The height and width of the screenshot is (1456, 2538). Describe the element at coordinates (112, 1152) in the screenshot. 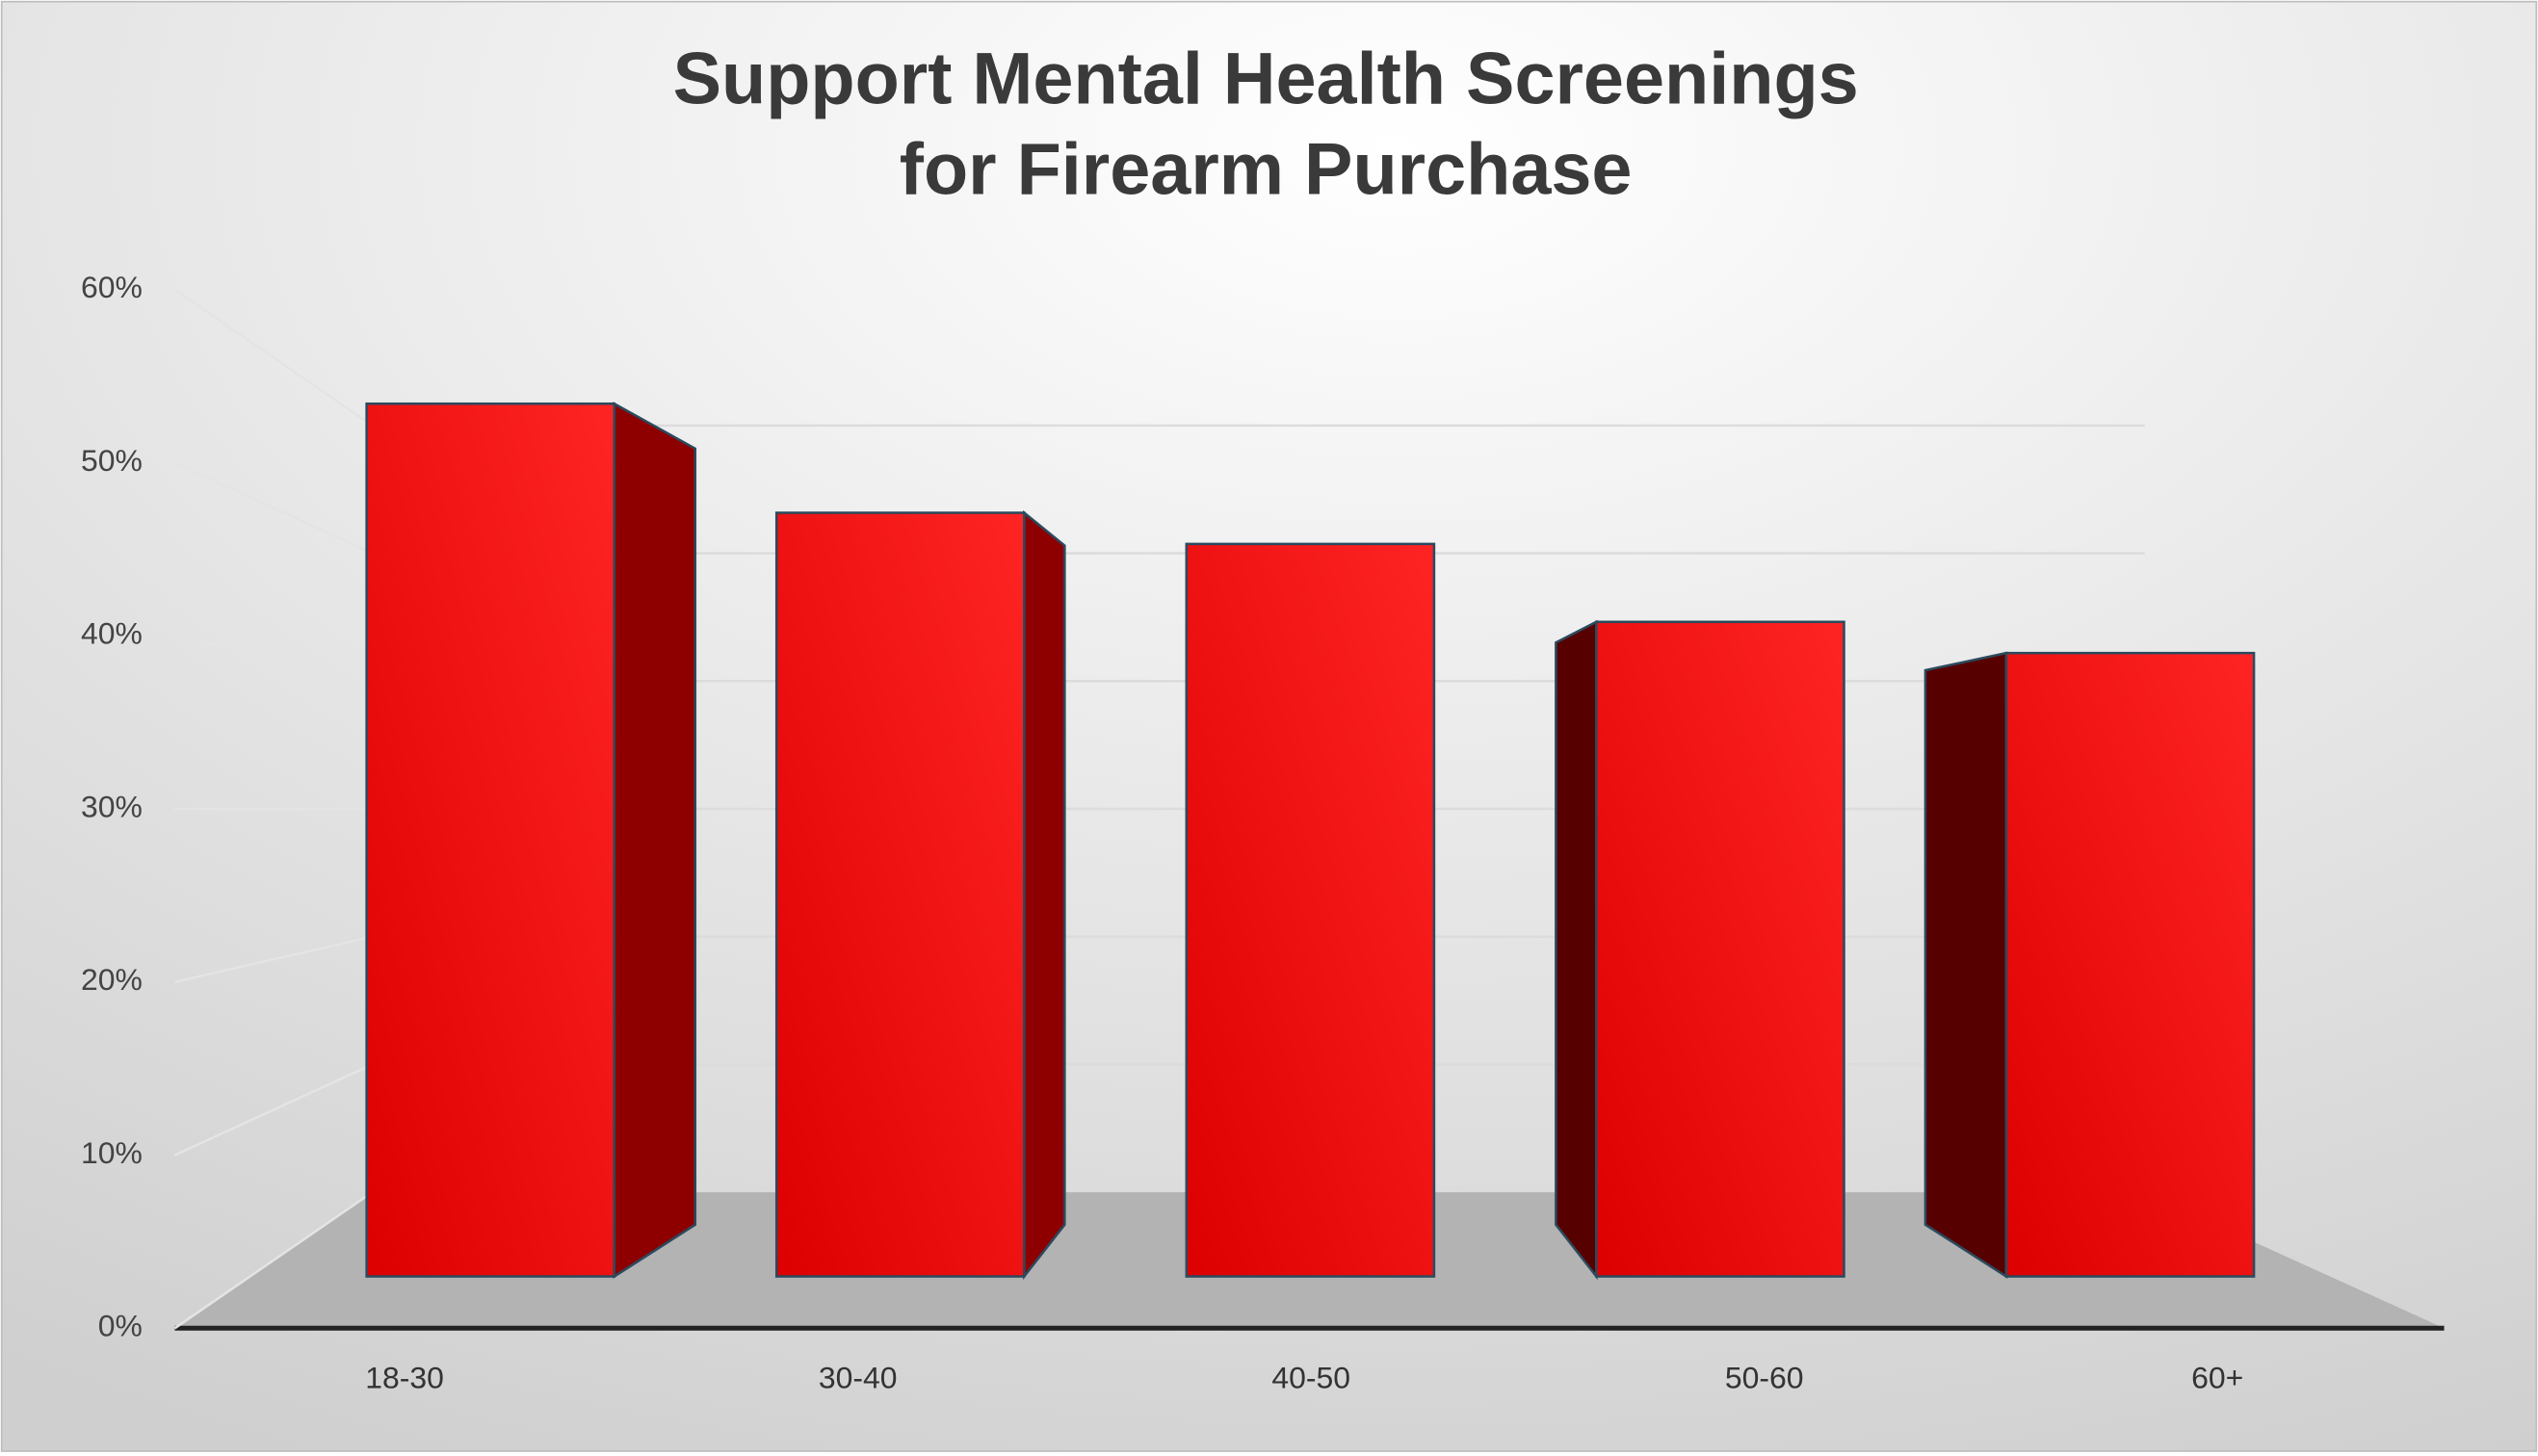

I see `y-tick-label: 10%` at that location.